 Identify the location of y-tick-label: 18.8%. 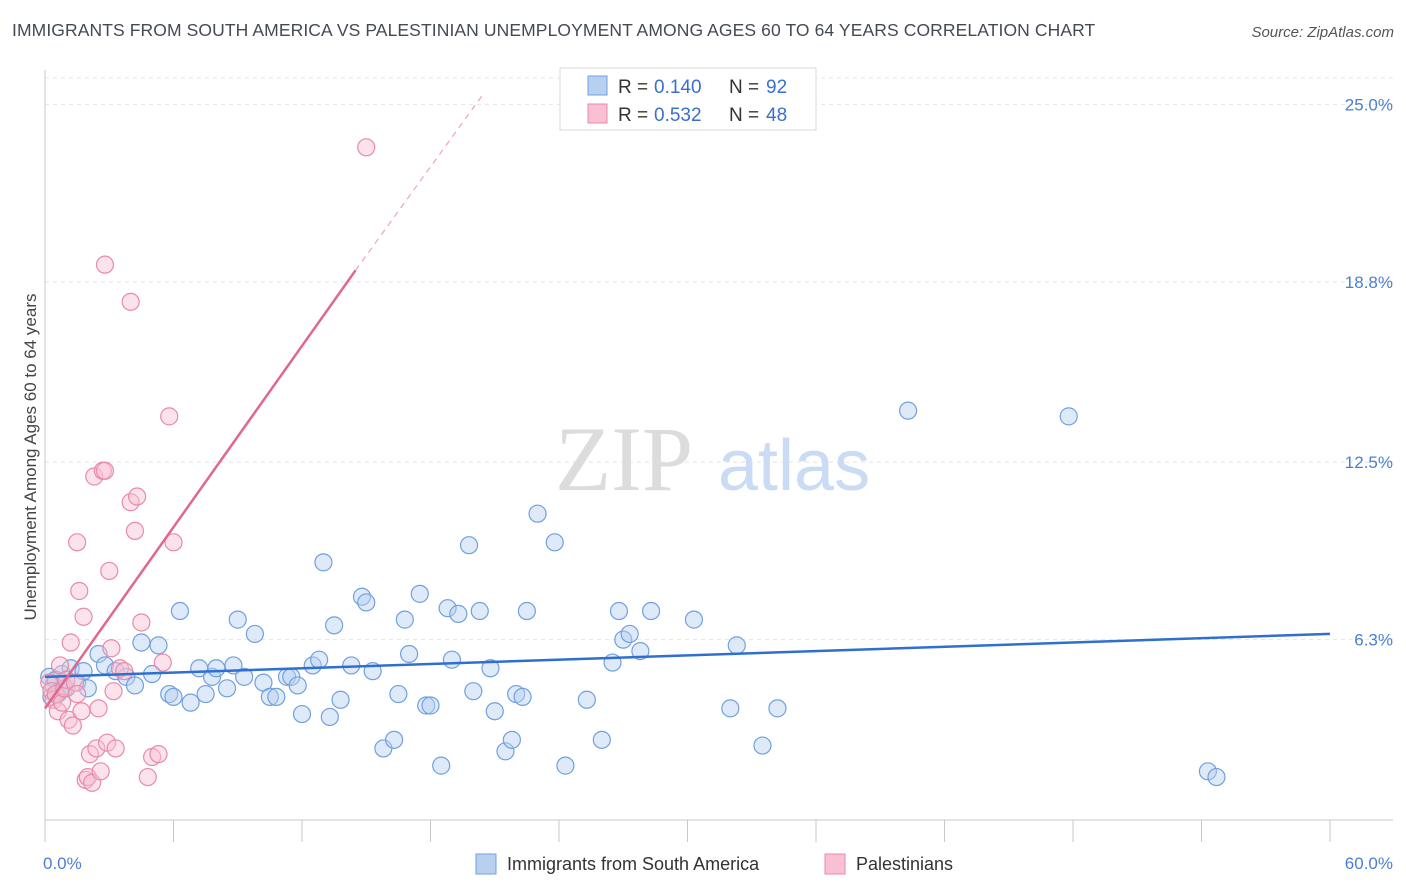
(1369, 282).